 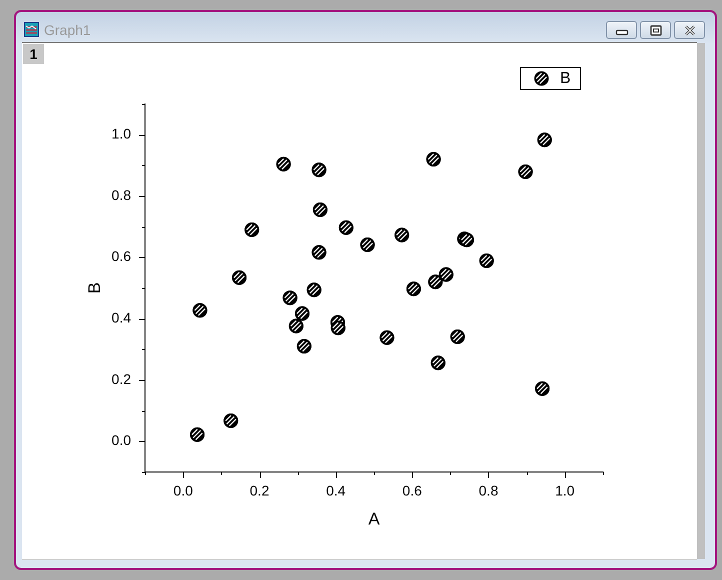 What do you see at coordinates (412, 490) in the screenshot?
I see `x-tick-label: 0.6` at bounding box center [412, 490].